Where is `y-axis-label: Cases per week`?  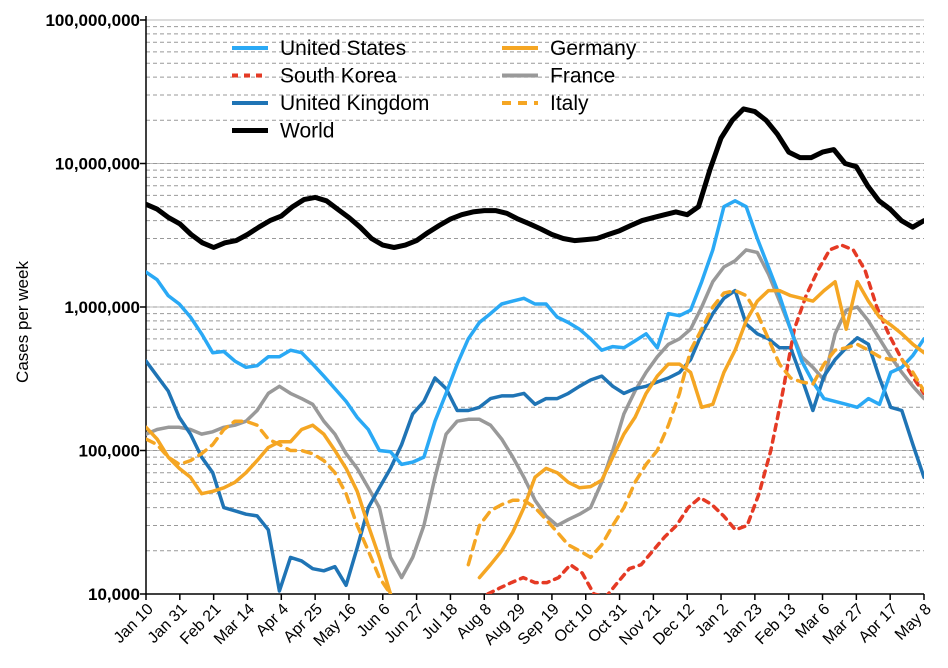
y-axis-label: Cases per week is located at coordinates (22, 322).